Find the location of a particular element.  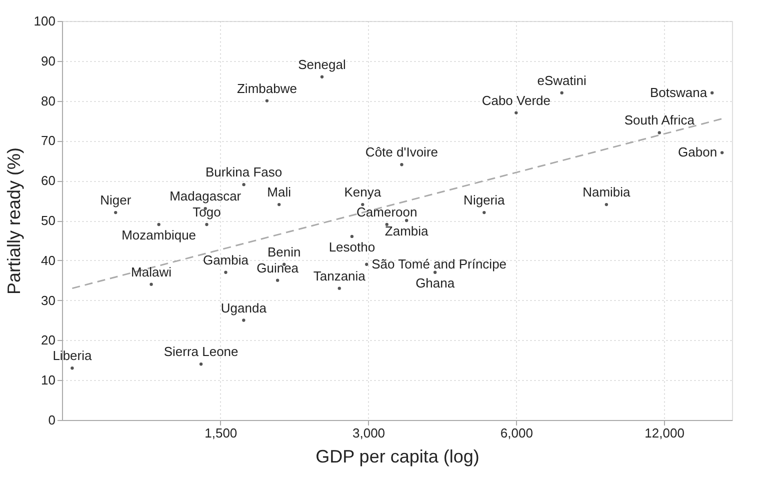

annotation: Tanzania is located at coordinates (339, 276).